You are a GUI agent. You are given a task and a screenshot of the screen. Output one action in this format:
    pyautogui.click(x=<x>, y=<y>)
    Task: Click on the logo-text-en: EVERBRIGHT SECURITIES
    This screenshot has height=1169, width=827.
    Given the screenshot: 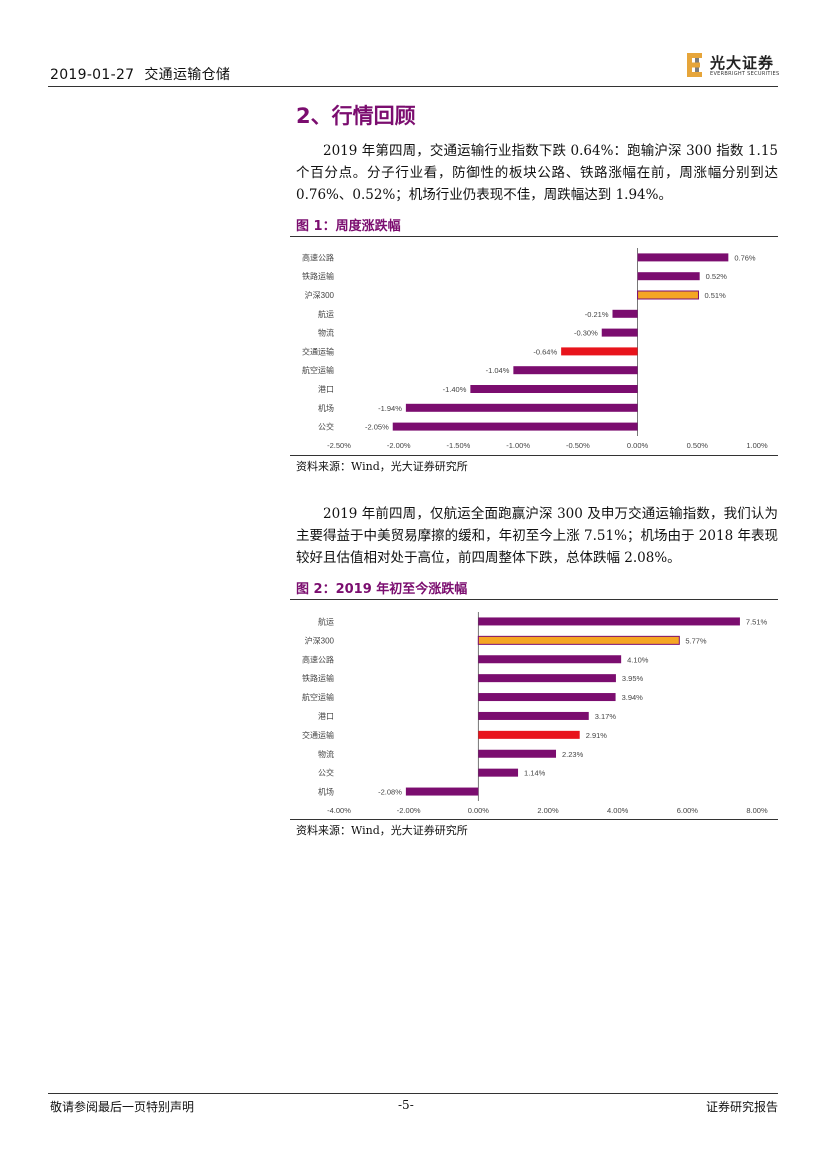 What is the action you would take?
    pyautogui.click(x=745, y=74)
    